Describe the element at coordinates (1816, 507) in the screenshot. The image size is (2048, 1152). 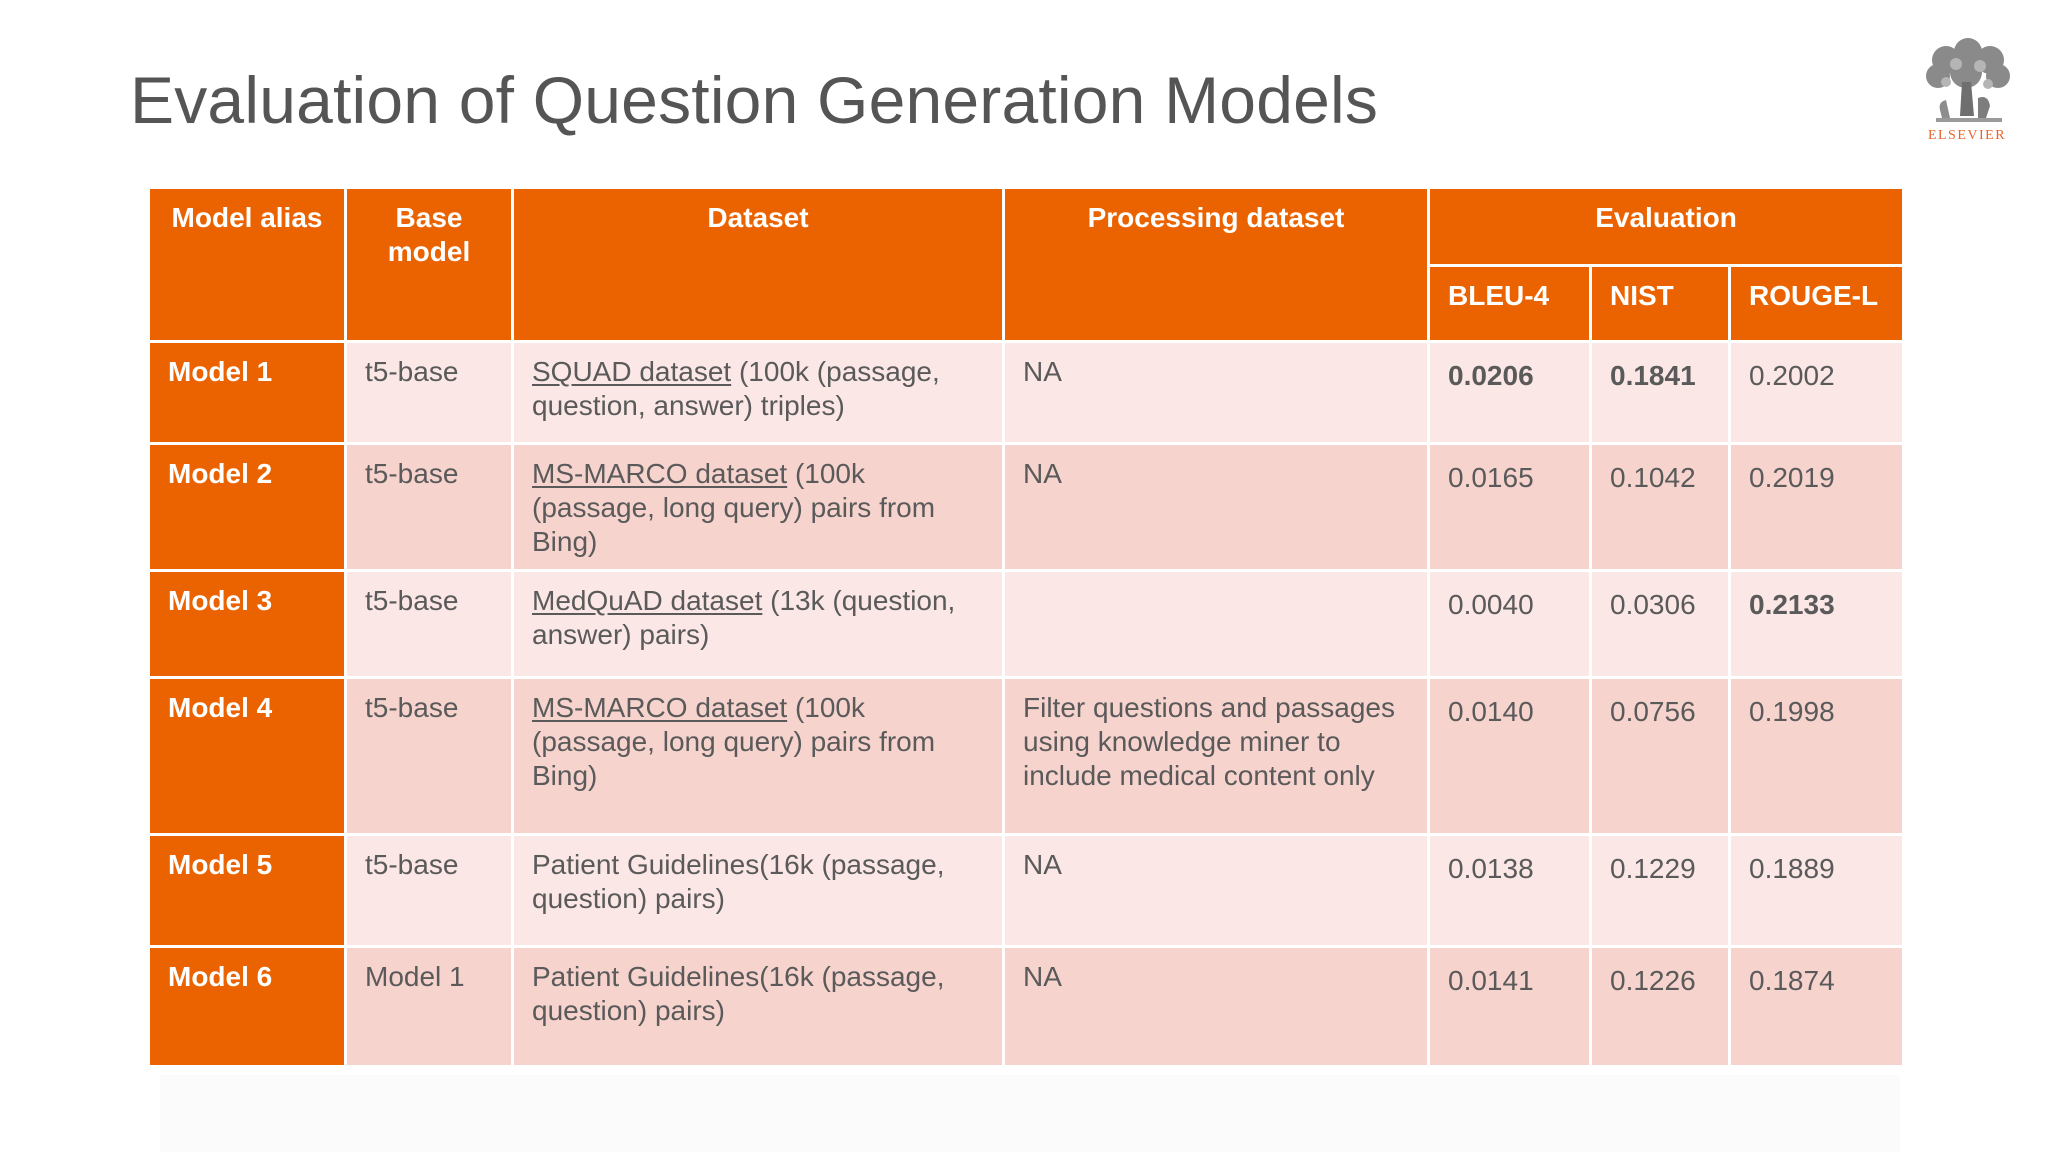
I see `rouge-l-cell: 0.2019` at that location.